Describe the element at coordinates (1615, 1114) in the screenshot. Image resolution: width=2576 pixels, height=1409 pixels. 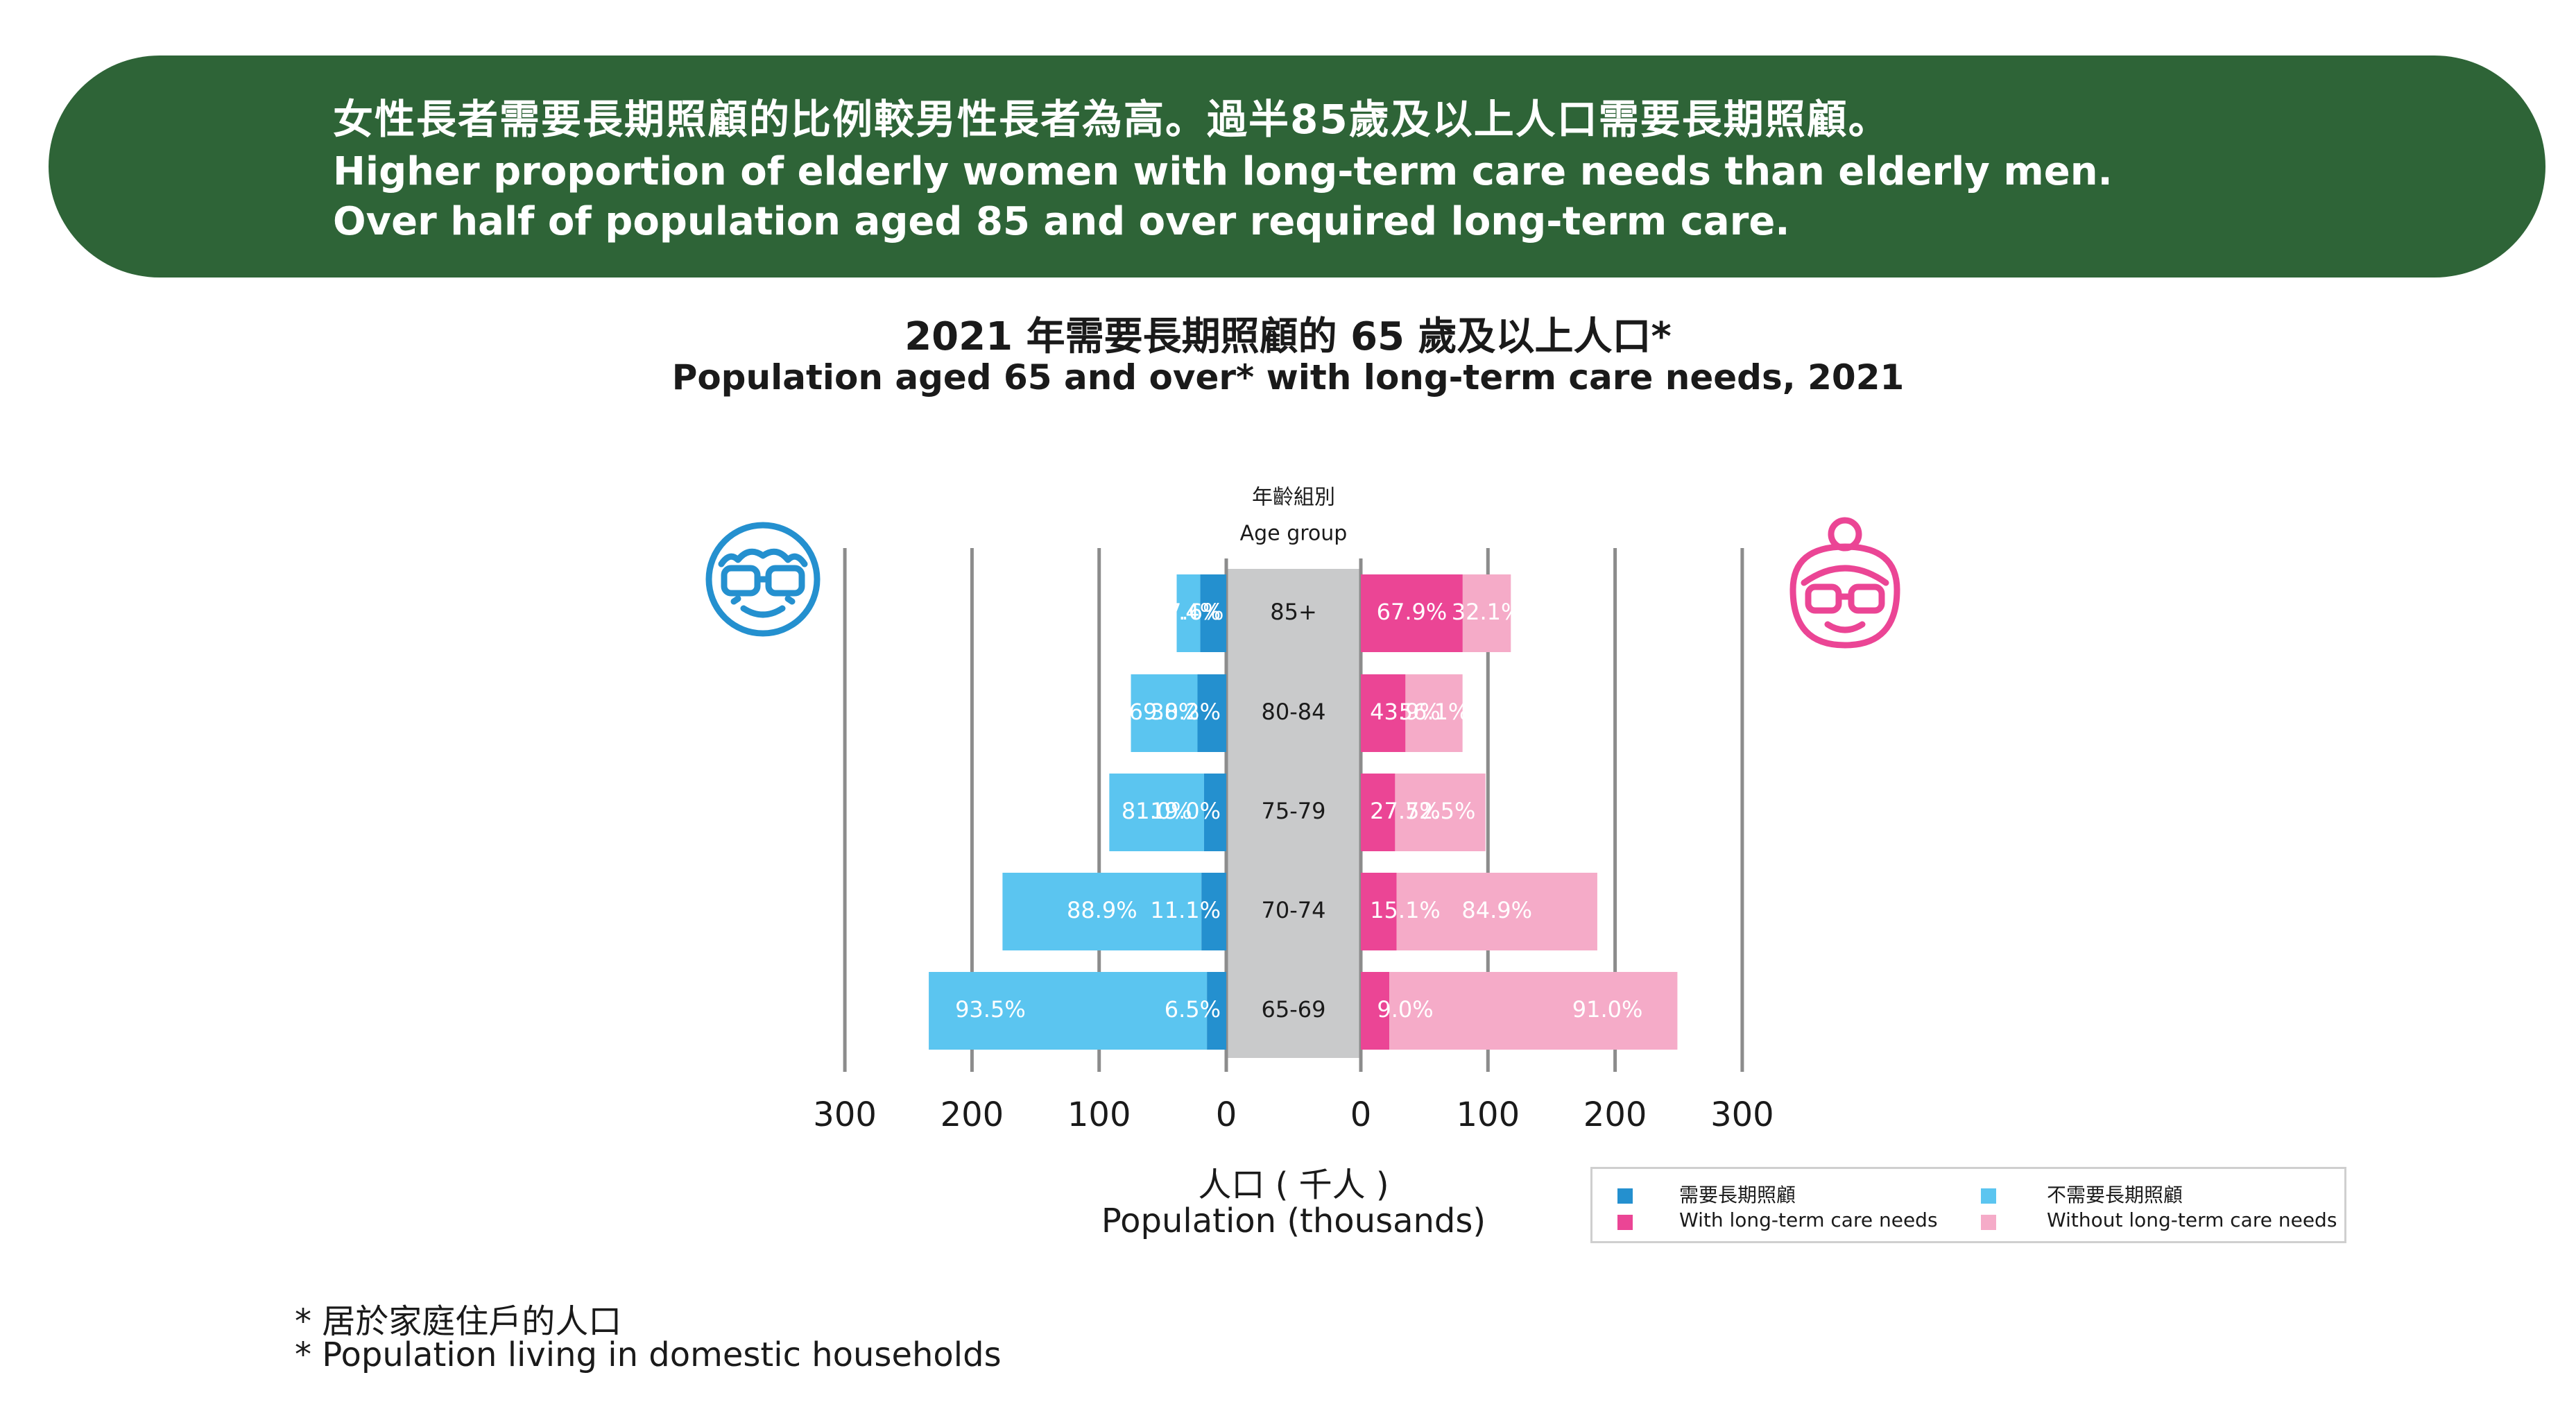
I see `x-tick-right-200: 200` at that location.